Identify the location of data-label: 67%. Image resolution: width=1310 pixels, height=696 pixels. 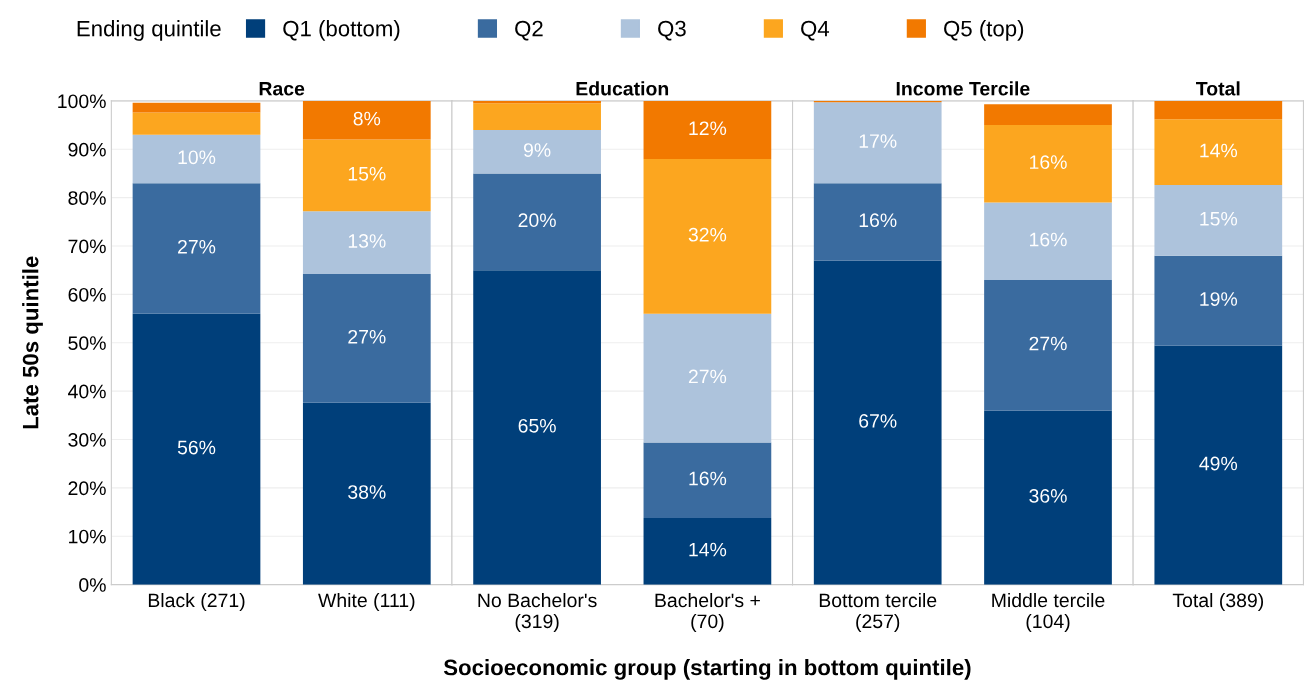
(878, 421).